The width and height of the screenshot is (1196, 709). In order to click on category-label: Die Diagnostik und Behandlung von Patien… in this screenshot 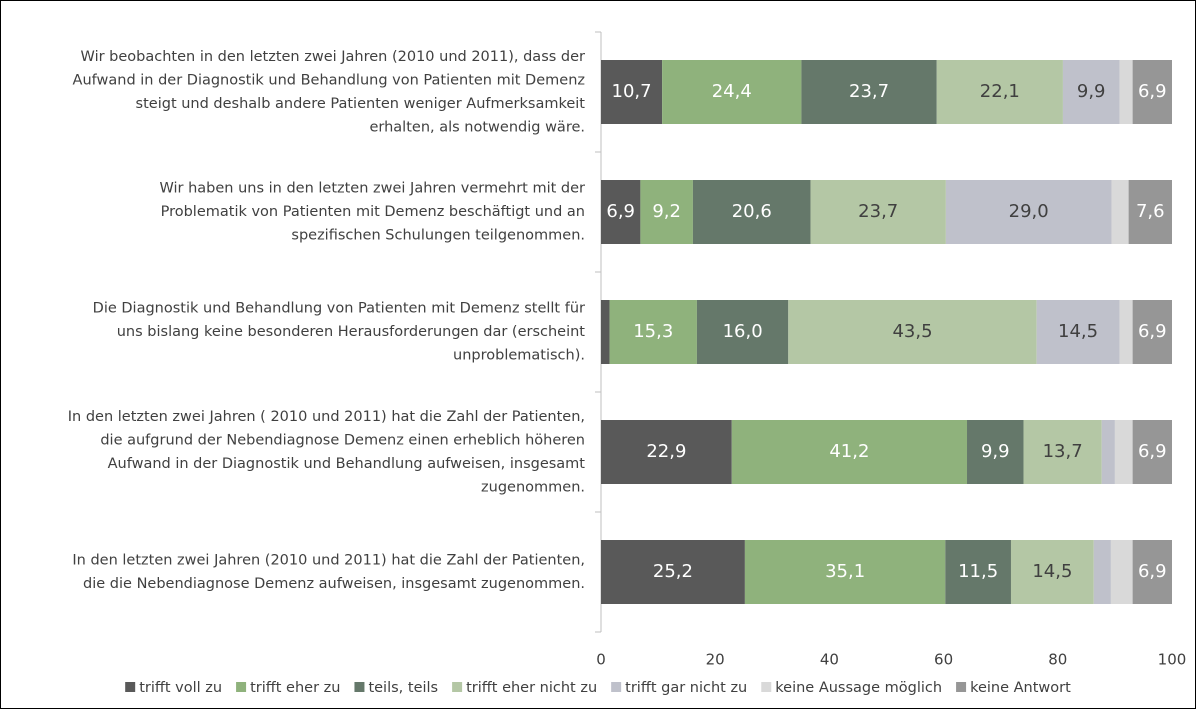, I will do `click(339, 309)`.